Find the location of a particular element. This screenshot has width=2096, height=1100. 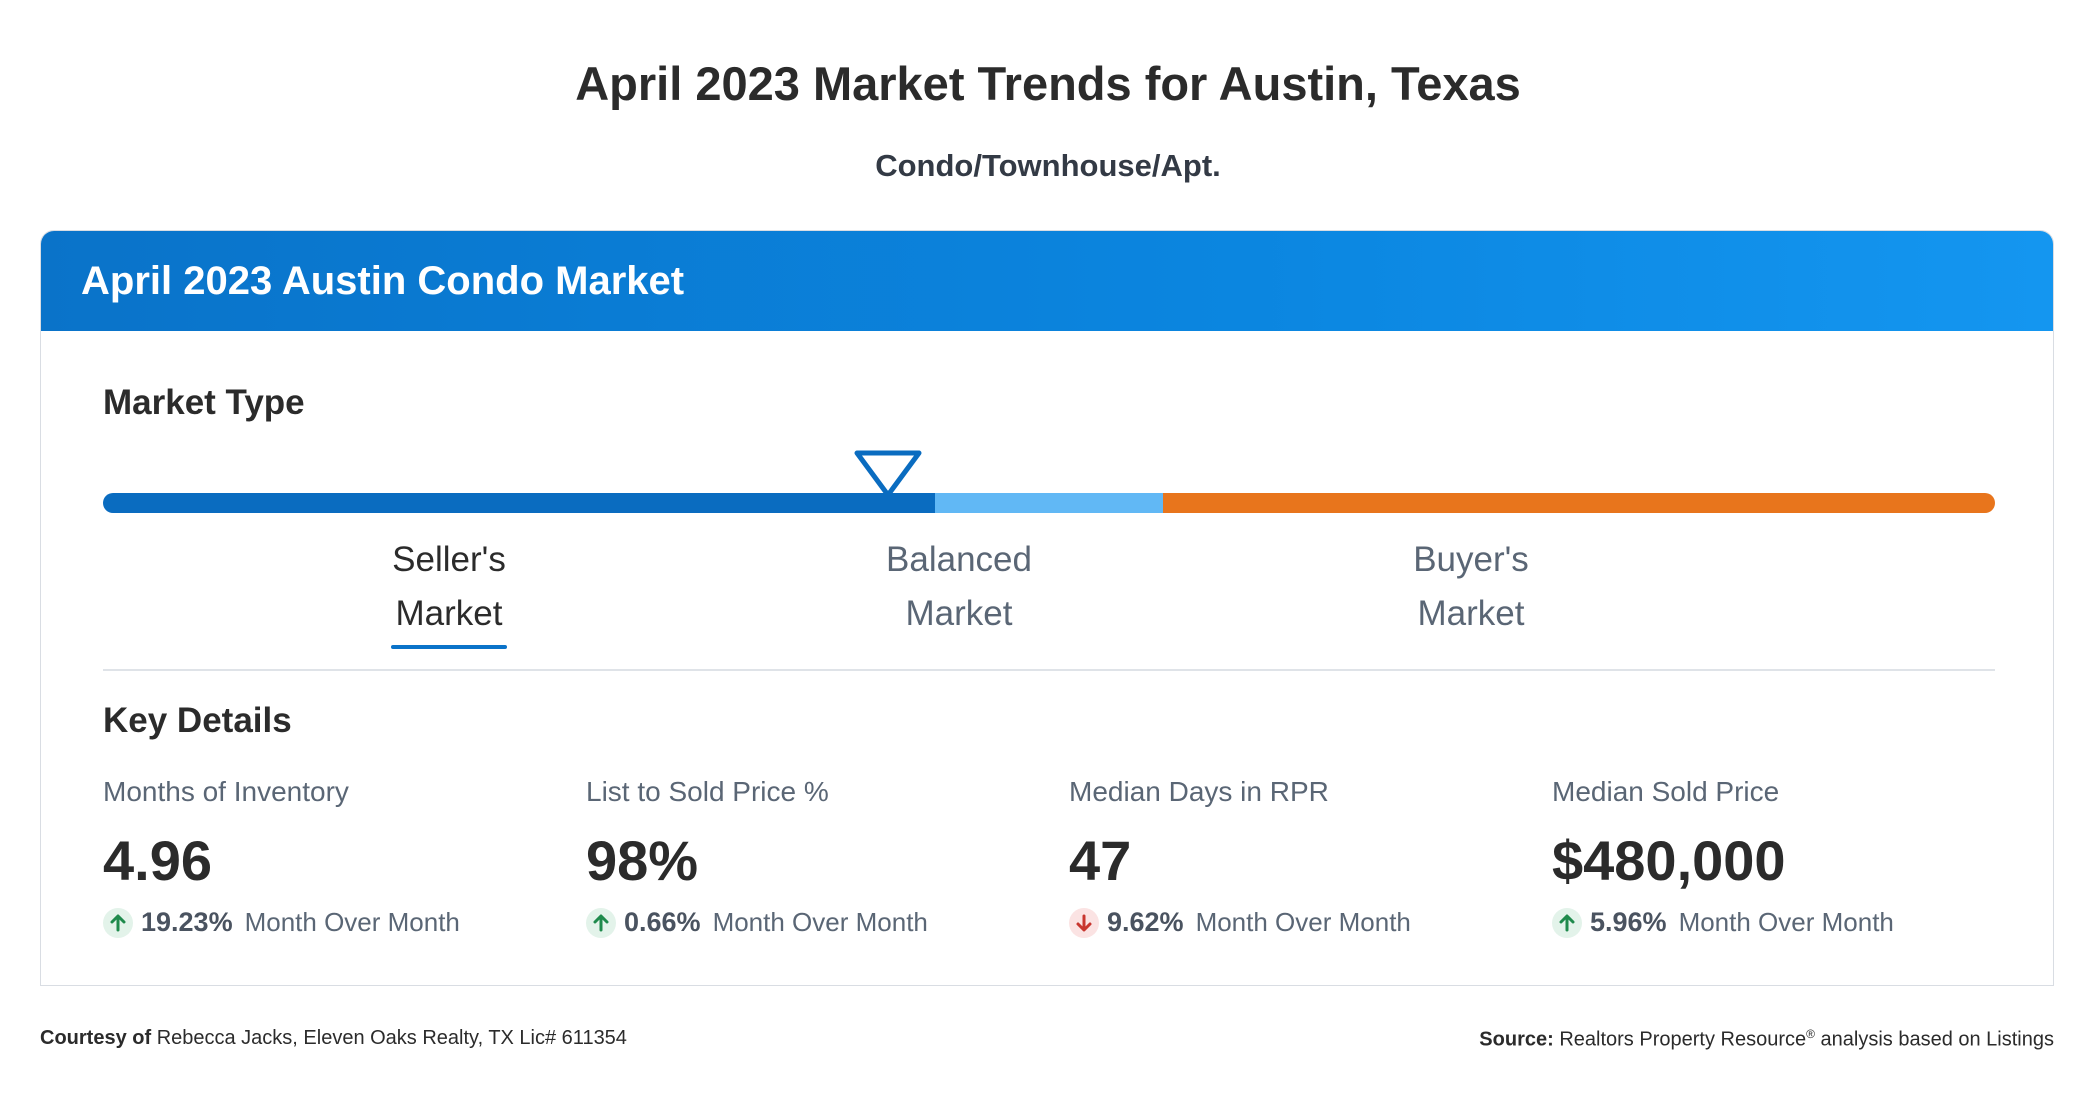

registered-mark: ® is located at coordinates (1810, 1034).